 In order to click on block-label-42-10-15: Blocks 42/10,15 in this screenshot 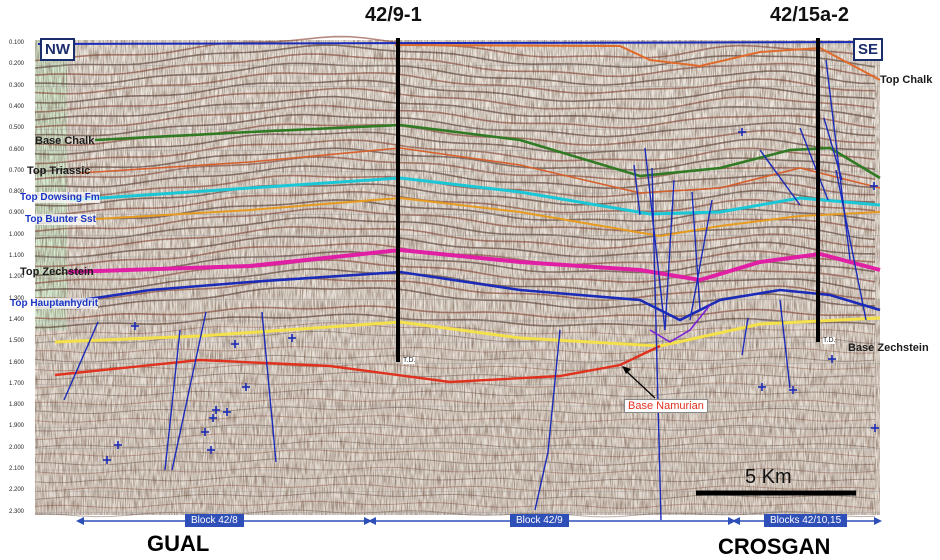, I will do `click(805, 520)`.